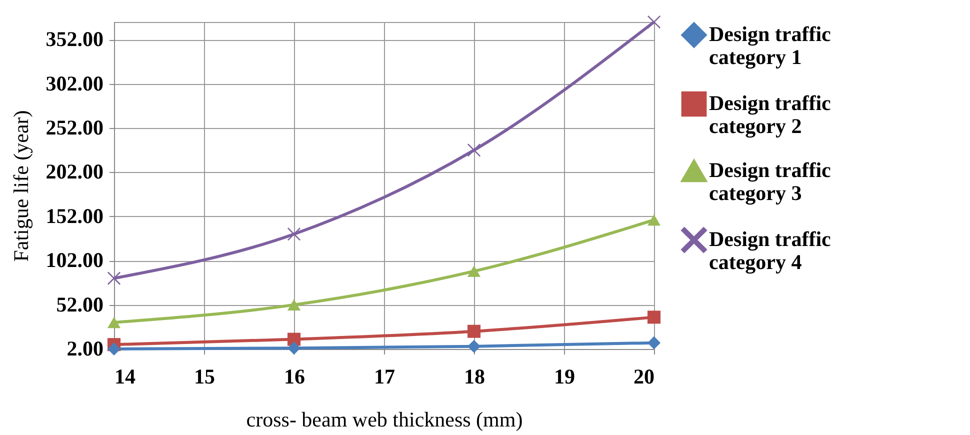 The height and width of the screenshot is (435, 970). What do you see at coordinates (85, 348) in the screenshot?
I see `y-tick-label: 2.00` at bounding box center [85, 348].